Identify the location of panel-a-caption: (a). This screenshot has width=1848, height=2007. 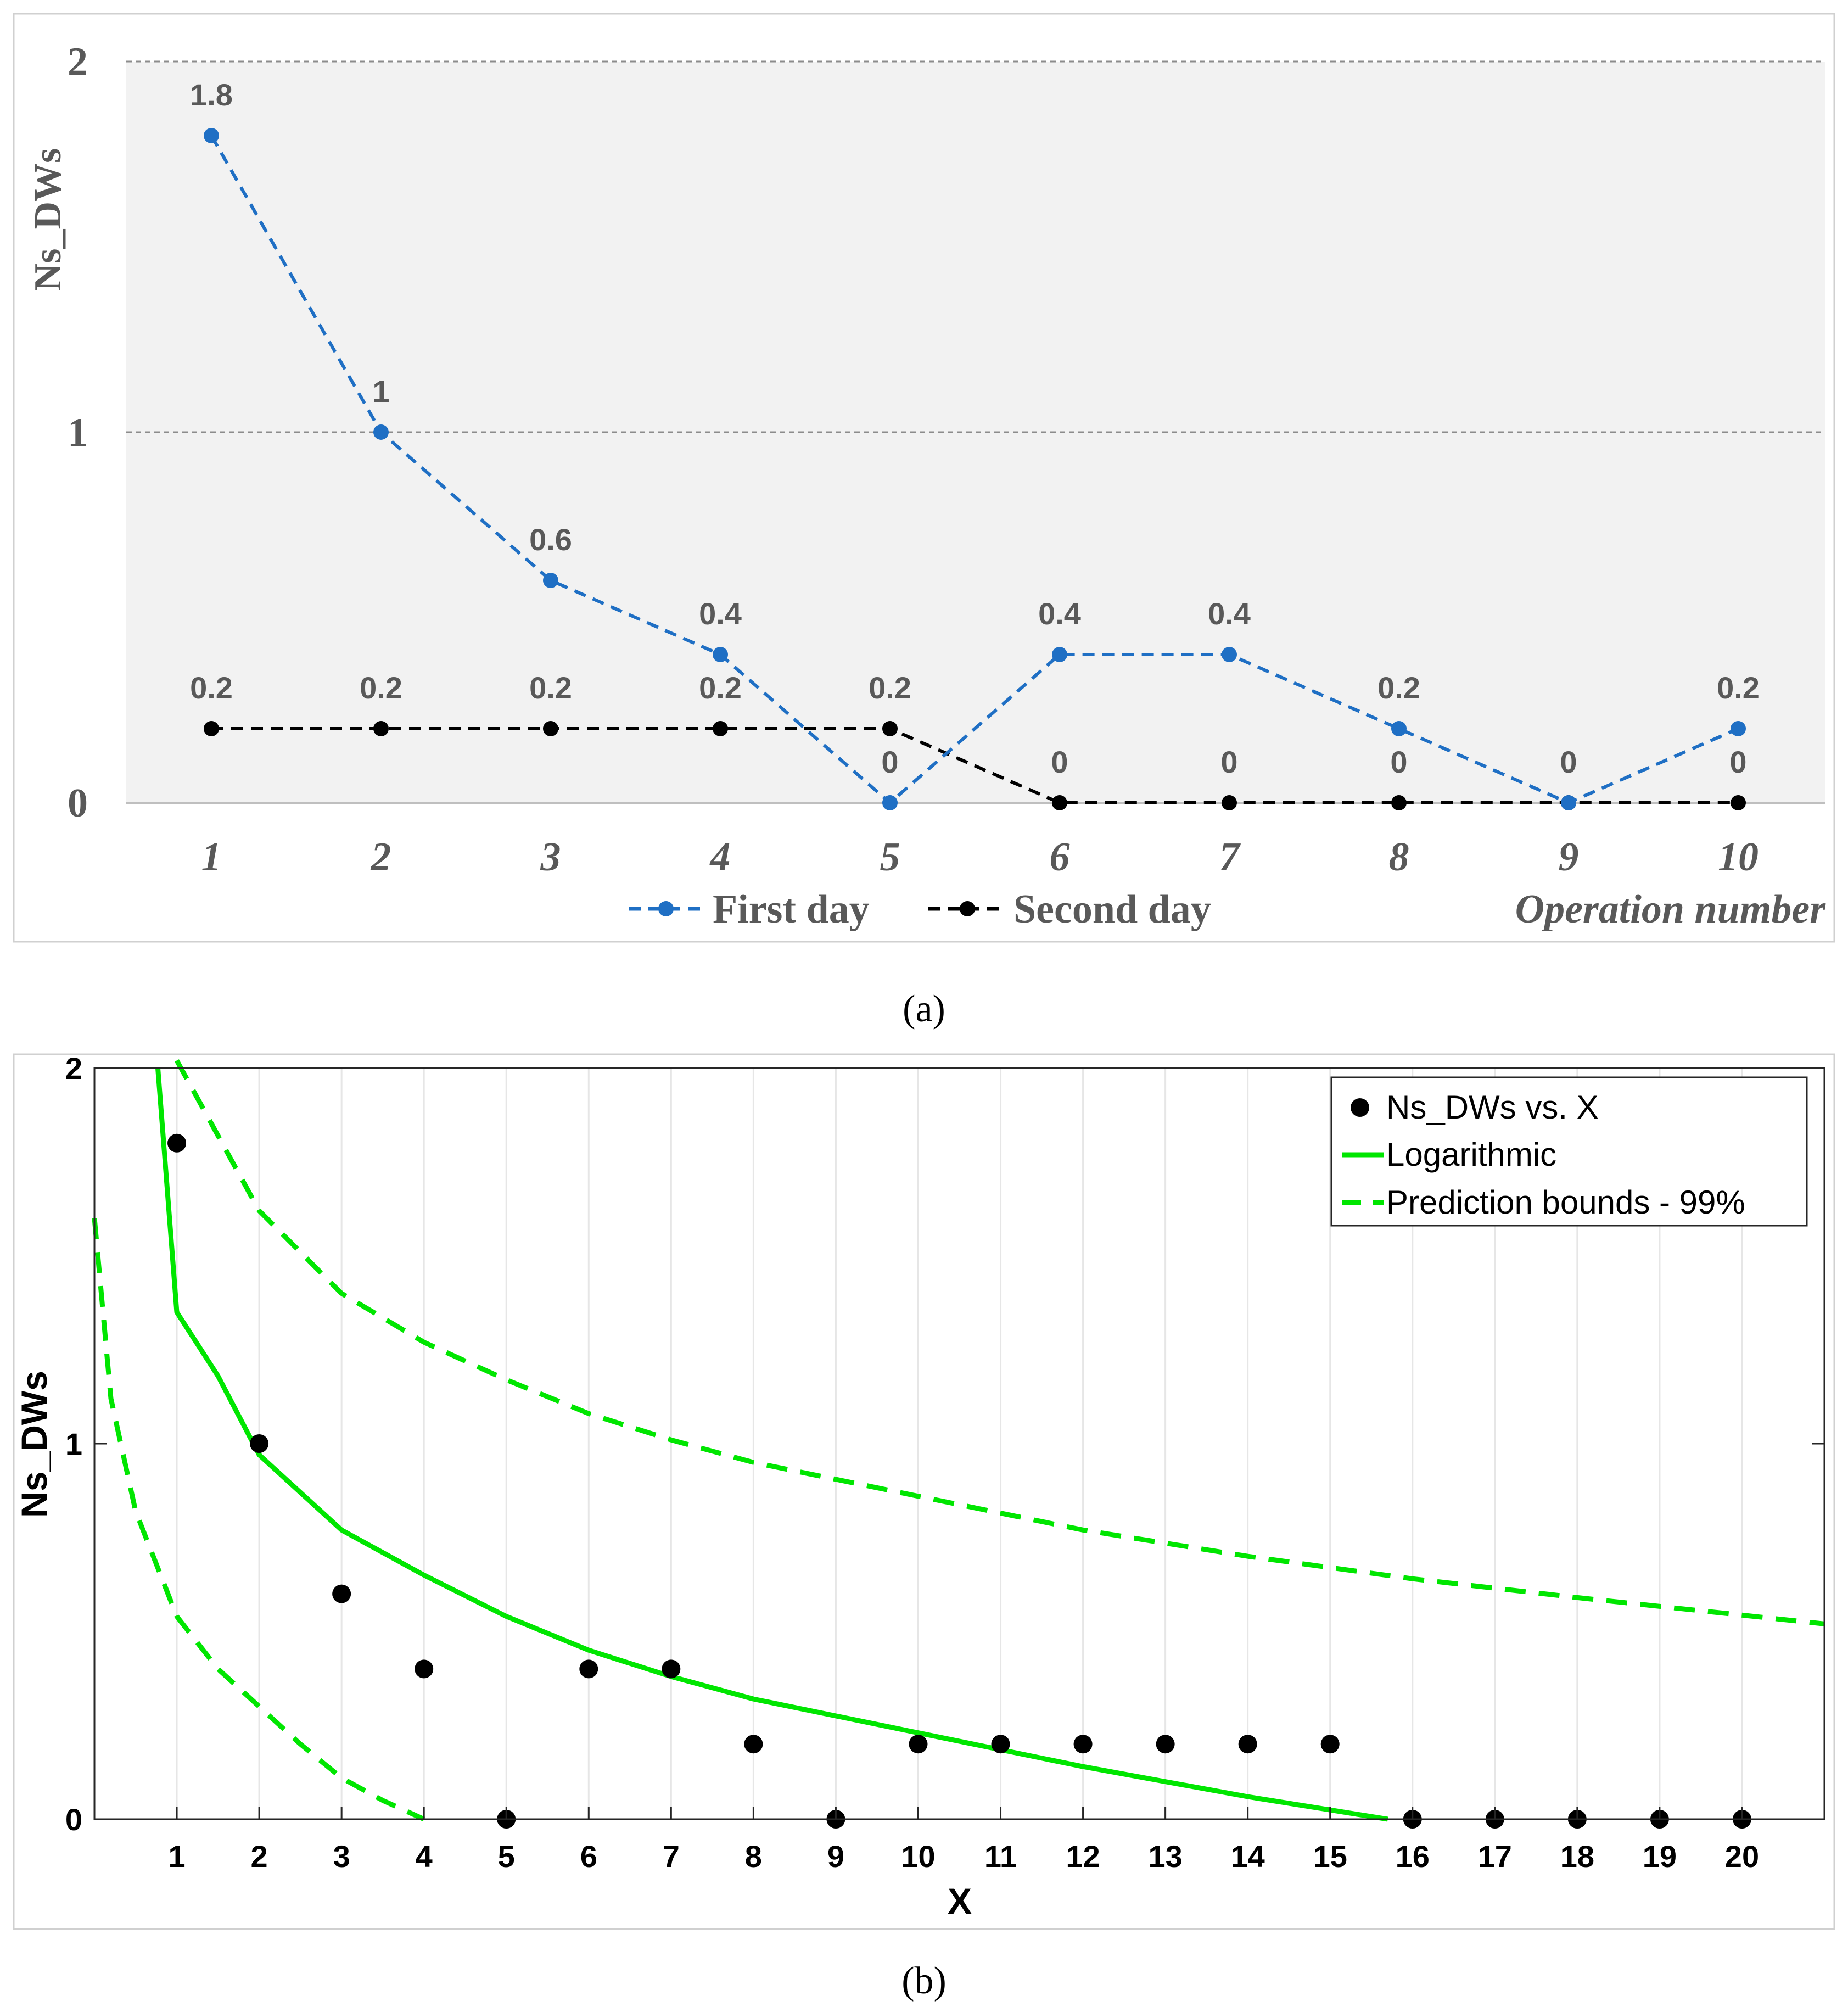
(924, 1009).